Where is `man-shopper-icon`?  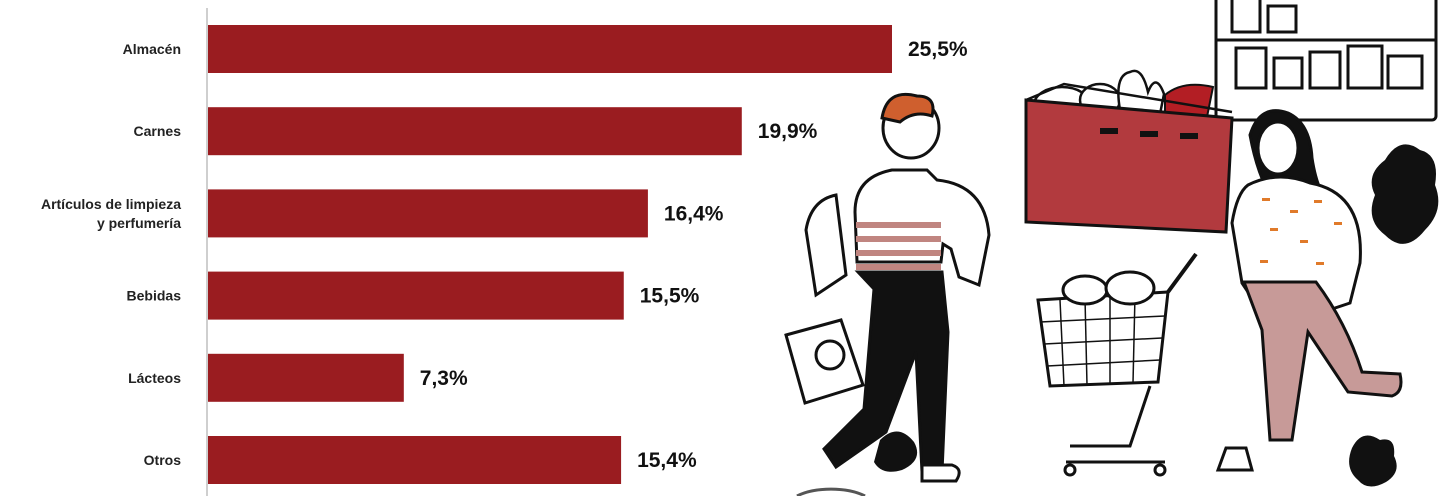
man-shopper-icon is located at coordinates (887, 287).